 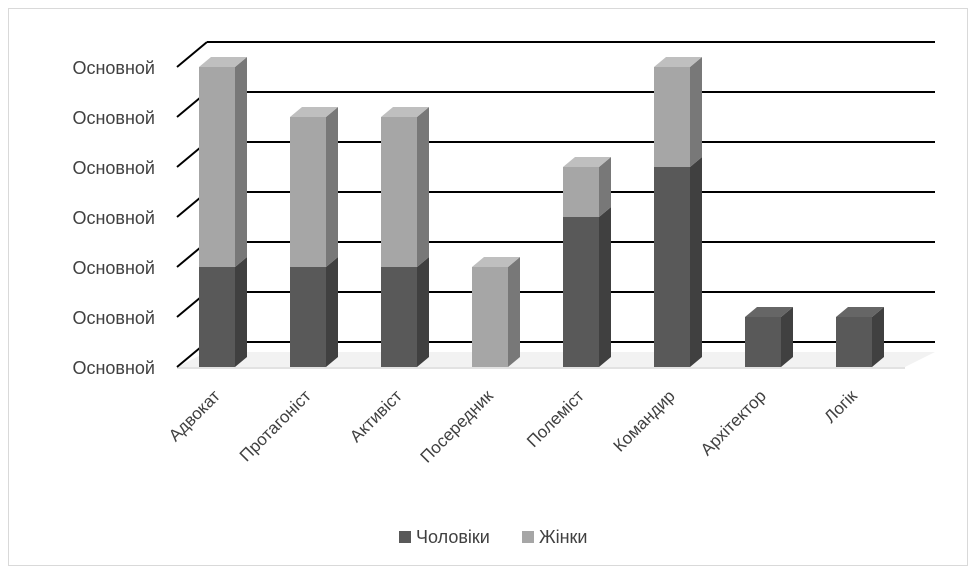 I want to click on x-tick-label: Адвокат, so click(x=194, y=415).